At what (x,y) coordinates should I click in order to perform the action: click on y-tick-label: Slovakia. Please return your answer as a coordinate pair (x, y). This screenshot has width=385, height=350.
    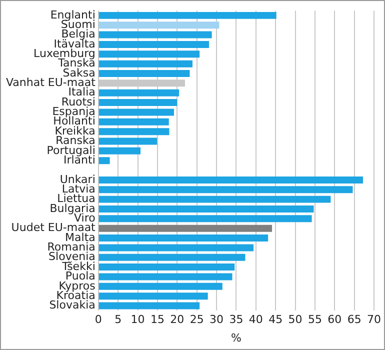
    Looking at the image, I should click on (72, 305).